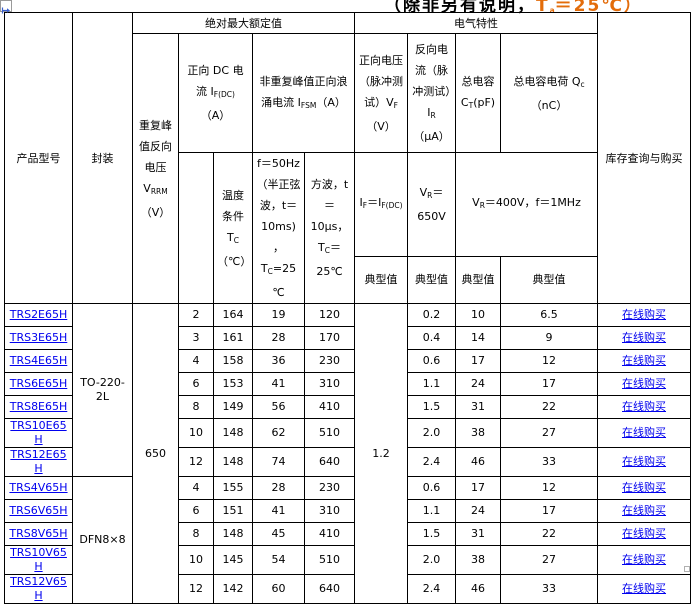 This screenshot has width=692, height=604. Describe the element at coordinates (215, 93) in the screenshot. I see `header-ifdc: 正向 DC 电流 IF(DC)（A）` at that location.